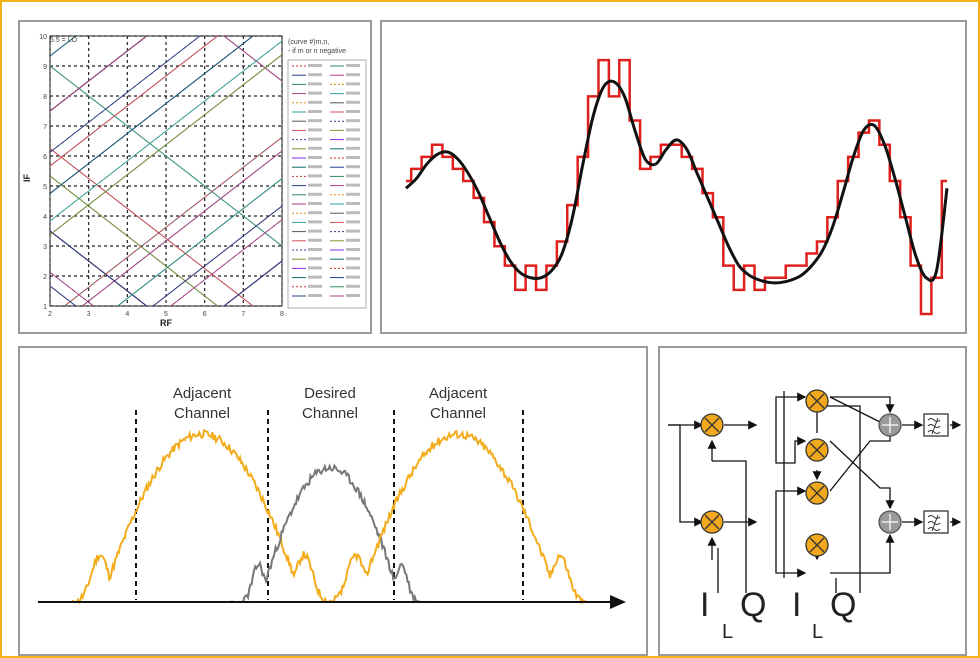  Describe the element at coordinates (458, 413) in the screenshot. I see `adjacent-right-label-2: Channel` at that location.